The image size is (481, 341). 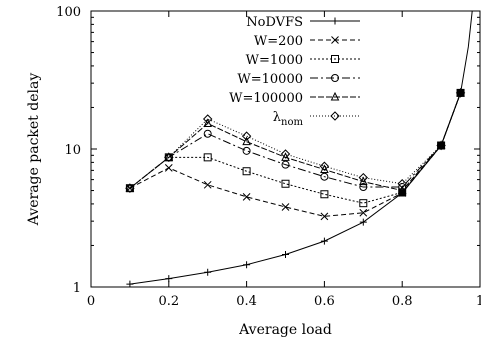 I want to click on legend-label: W=200, so click(x=278, y=41).